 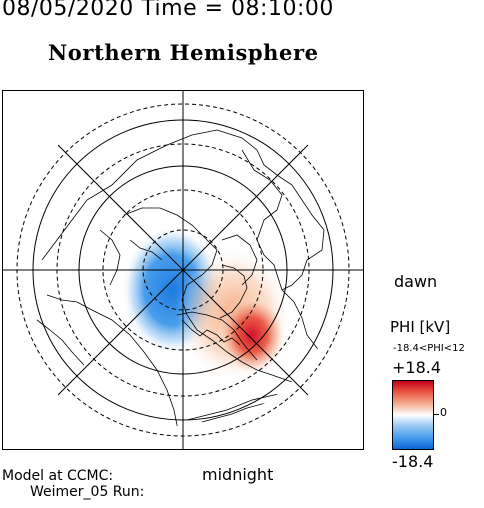 I want to click on colorbar, so click(x=413, y=415).